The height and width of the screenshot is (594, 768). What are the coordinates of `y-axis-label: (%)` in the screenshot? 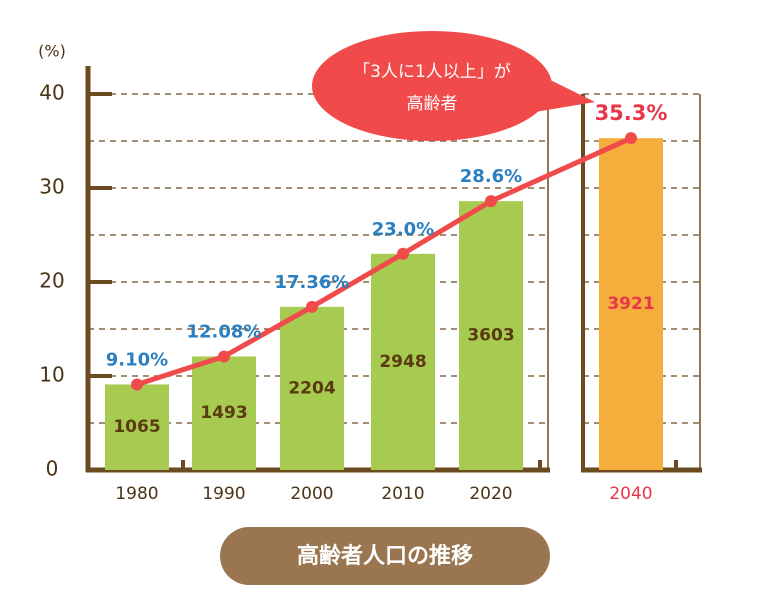 It's located at (52, 51).